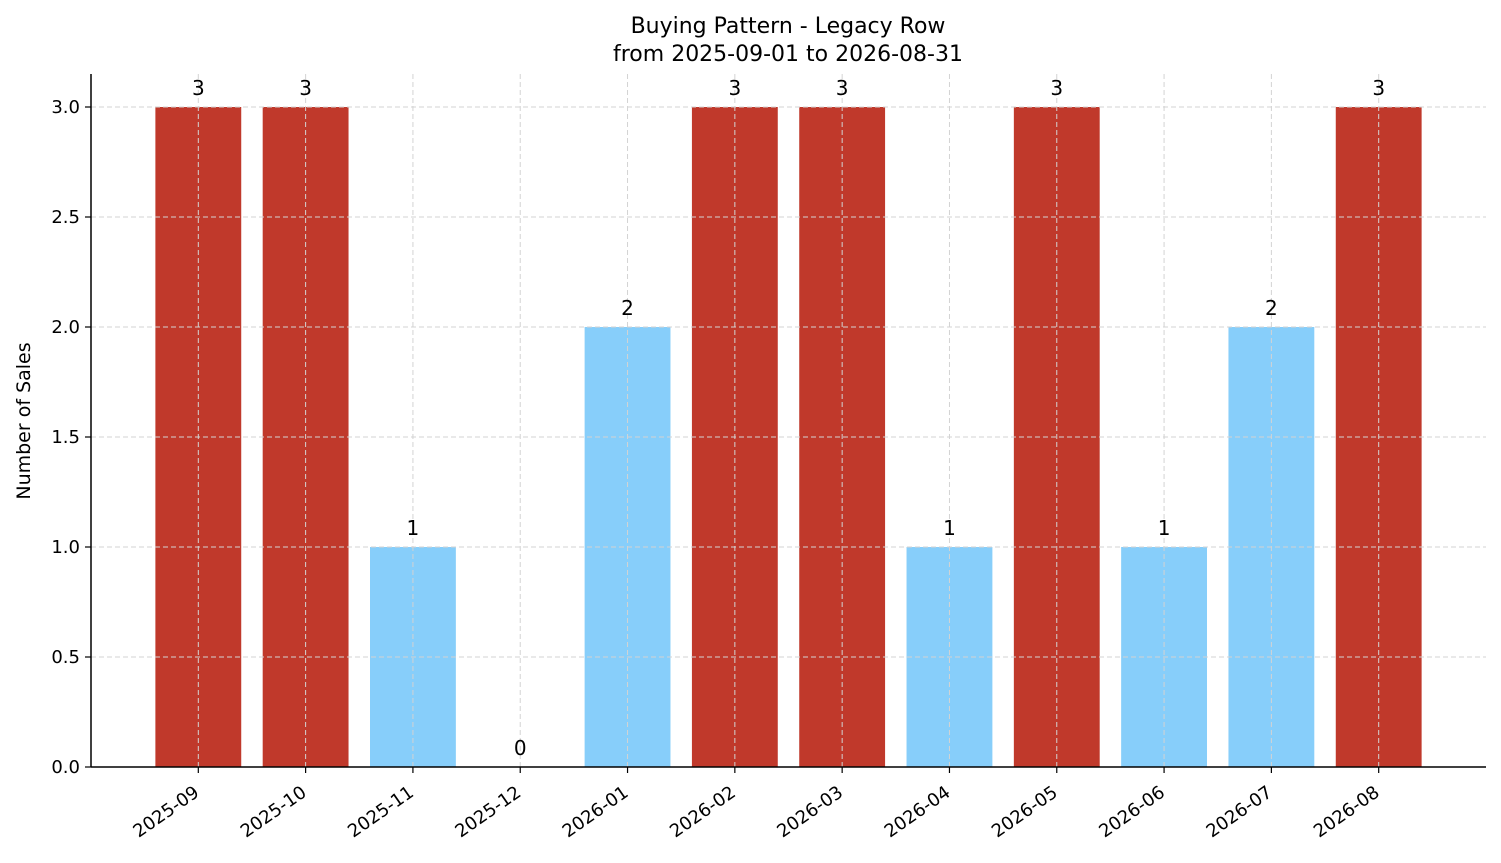 The width and height of the screenshot is (1501, 863). What do you see at coordinates (65, 767) in the screenshot?
I see `y-tick-label-0: 0.0` at bounding box center [65, 767].